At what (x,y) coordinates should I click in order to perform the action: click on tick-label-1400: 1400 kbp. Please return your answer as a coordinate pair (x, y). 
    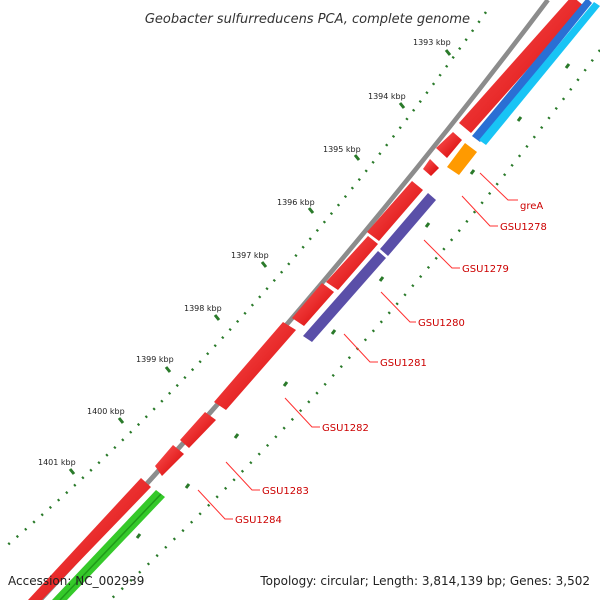
    Looking at the image, I should click on (106, 411).